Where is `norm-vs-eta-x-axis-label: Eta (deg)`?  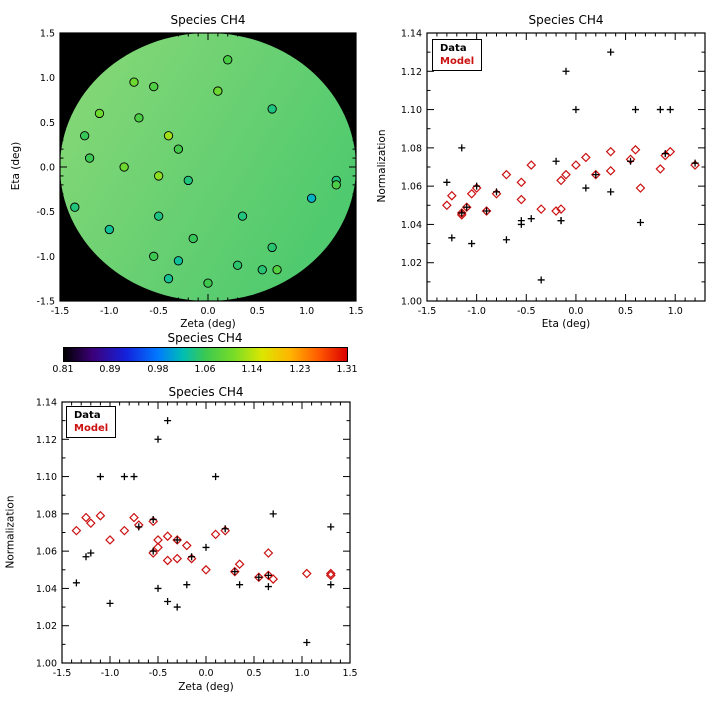 norm-vs-eta-x-axis-label: Eta (deg) is located at coordinates (566, 324).